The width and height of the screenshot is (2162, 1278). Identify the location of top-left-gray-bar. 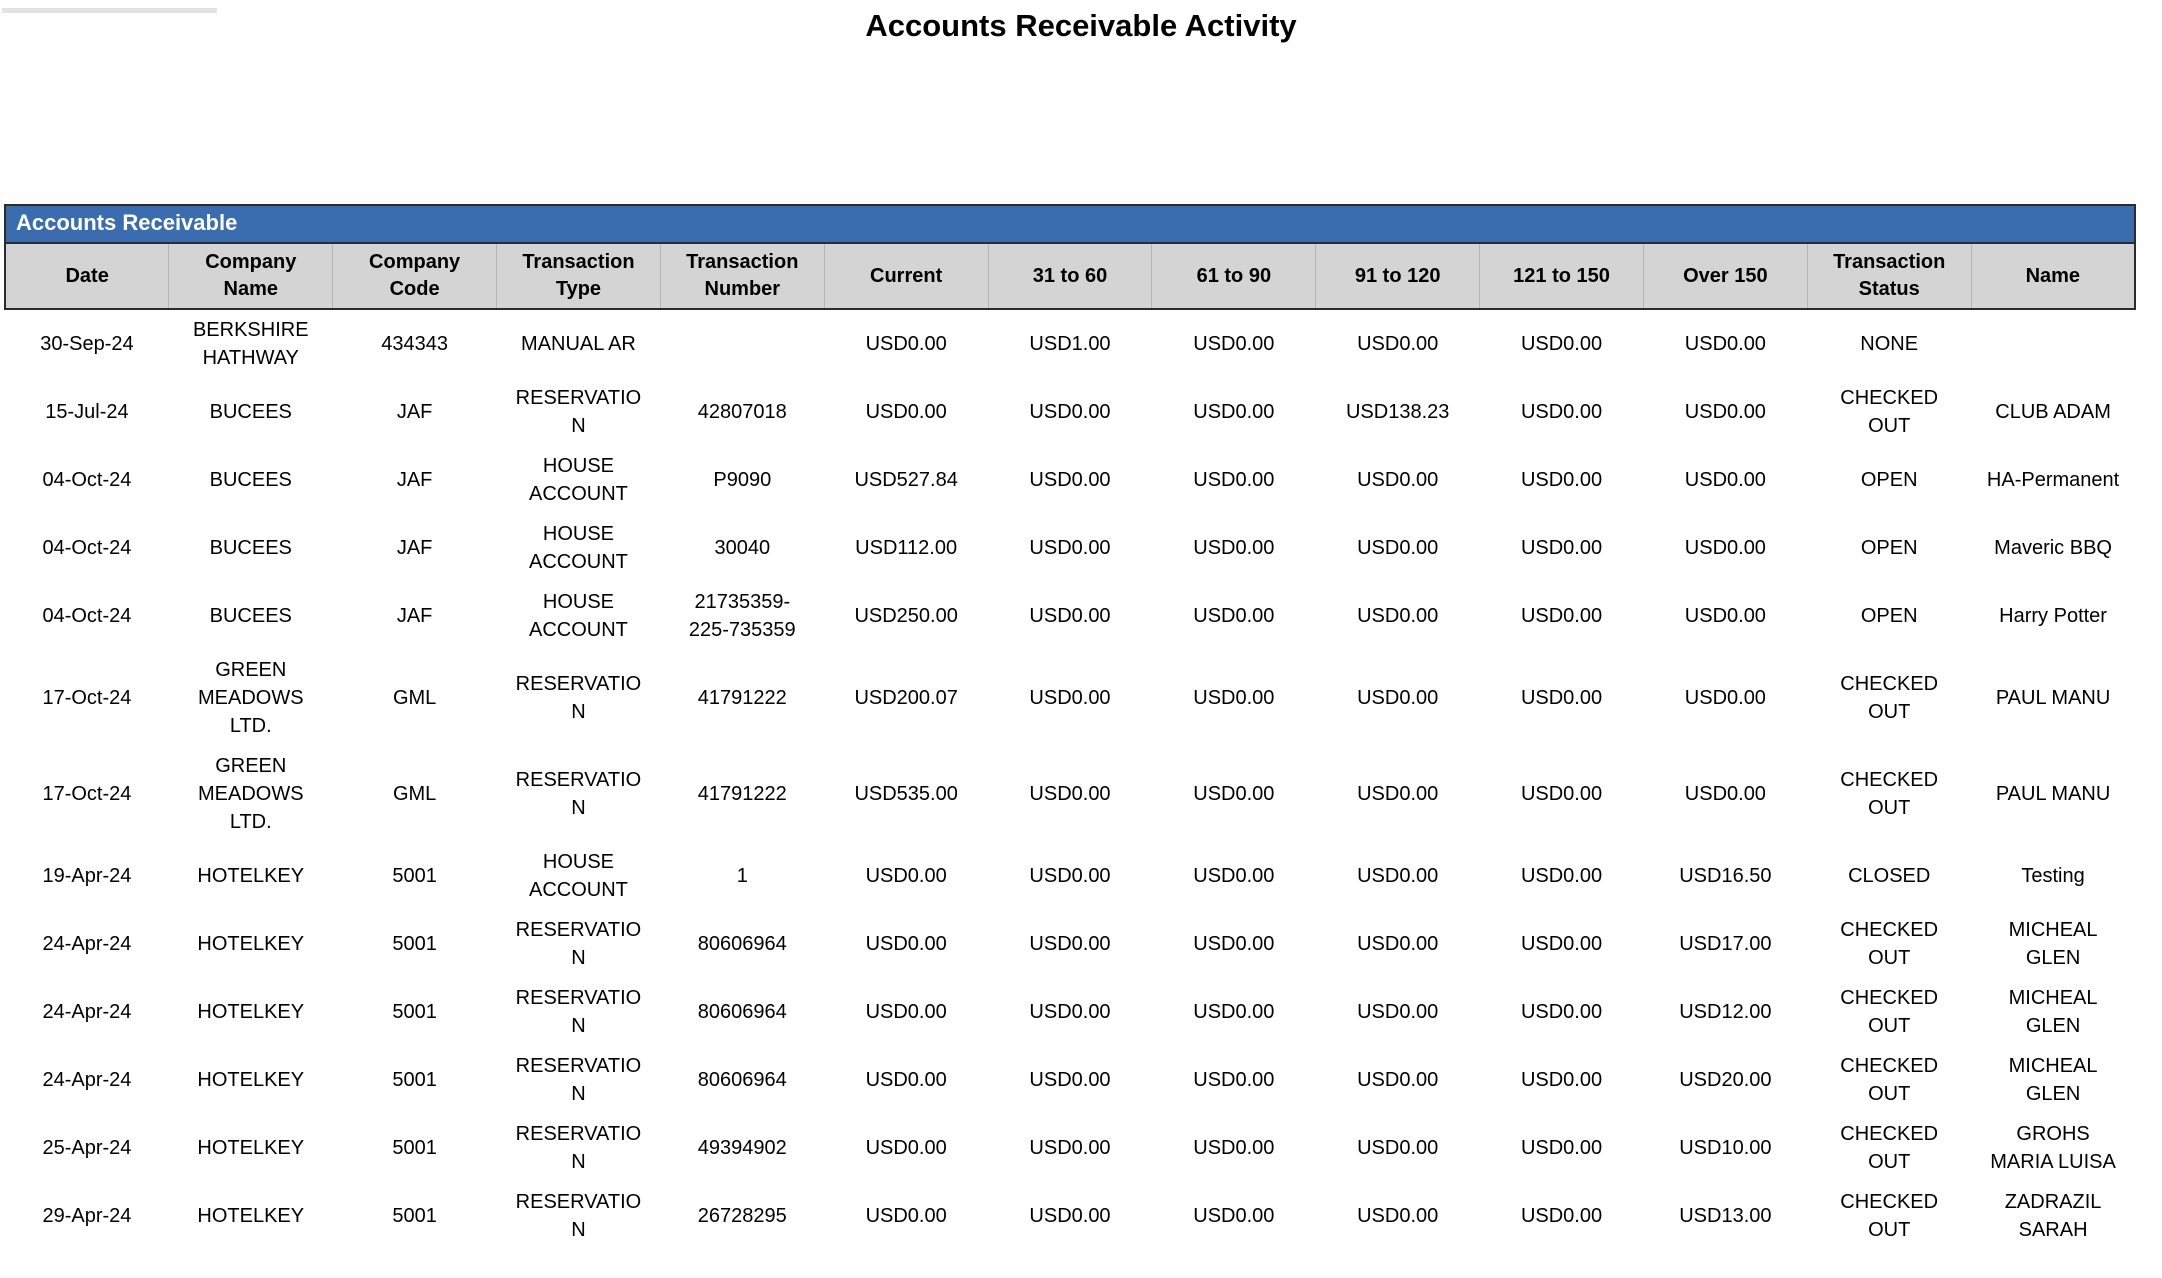
(109, 10).